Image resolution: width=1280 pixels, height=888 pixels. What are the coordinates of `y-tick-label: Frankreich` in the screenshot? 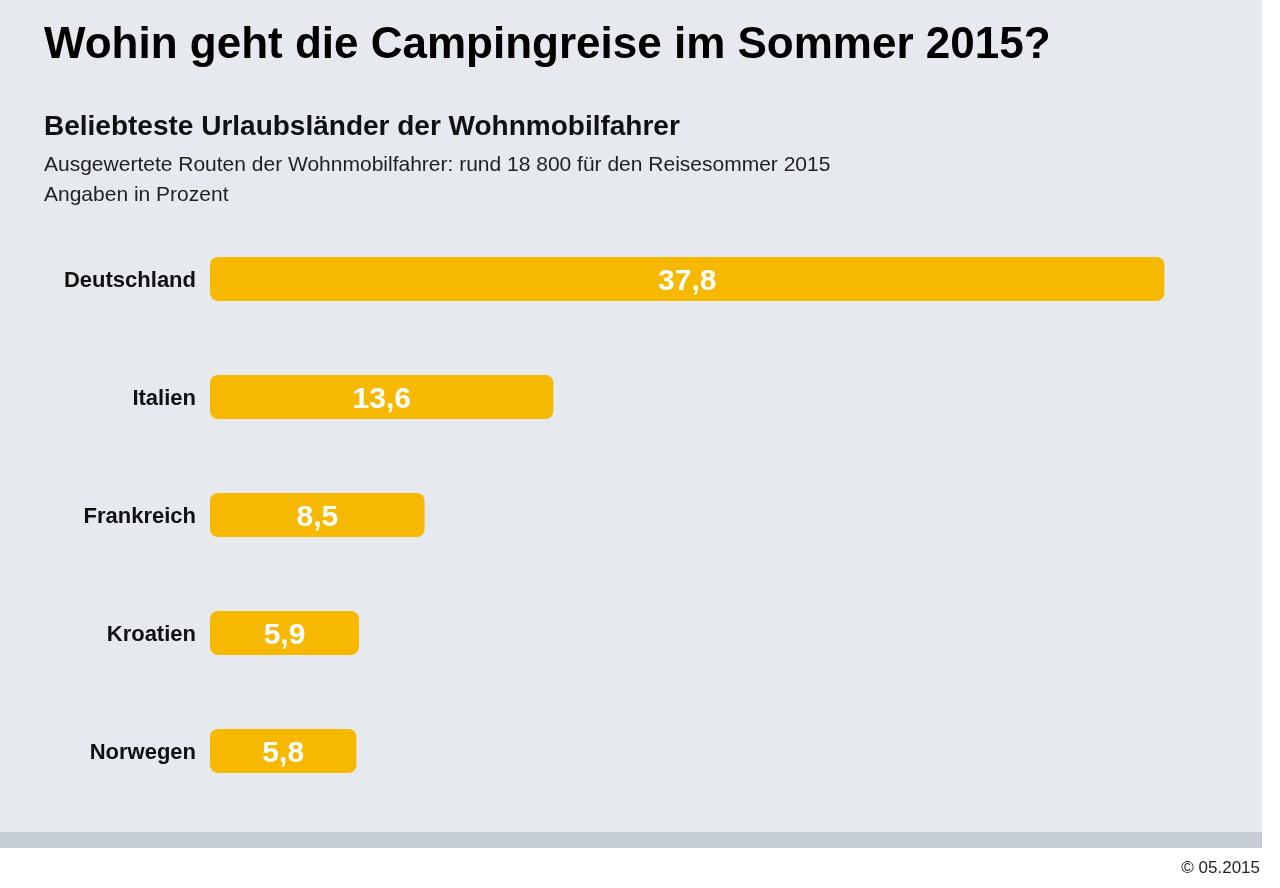 It's located at (139, 515).